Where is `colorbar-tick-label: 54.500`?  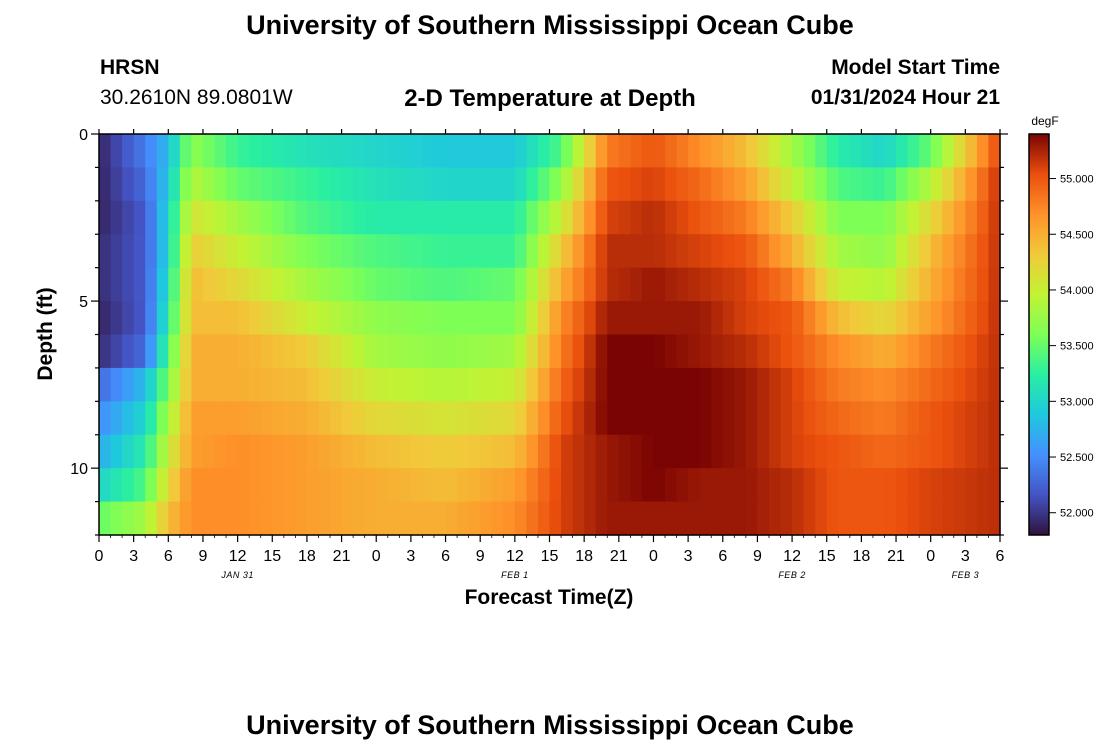
colorbar-tick-label: 54.500 is located at coordinates (1077, 235).